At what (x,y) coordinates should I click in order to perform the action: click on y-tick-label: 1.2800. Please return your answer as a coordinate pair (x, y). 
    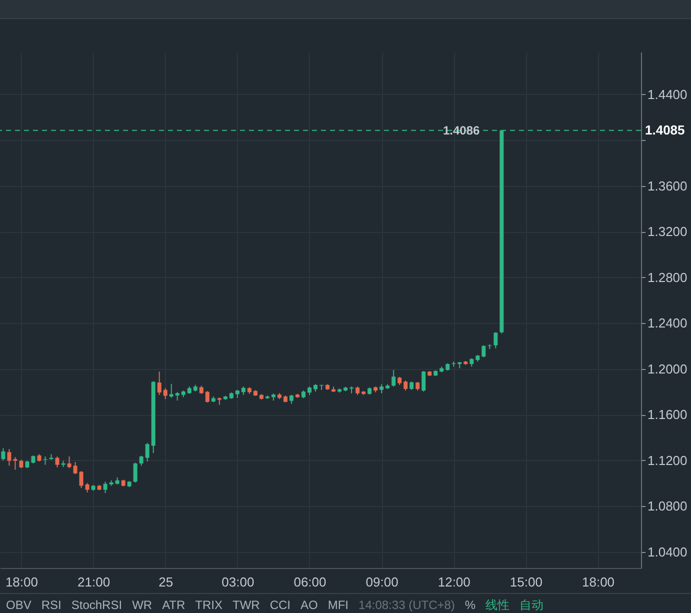
    Looking at the image, I should click on (668, 277).